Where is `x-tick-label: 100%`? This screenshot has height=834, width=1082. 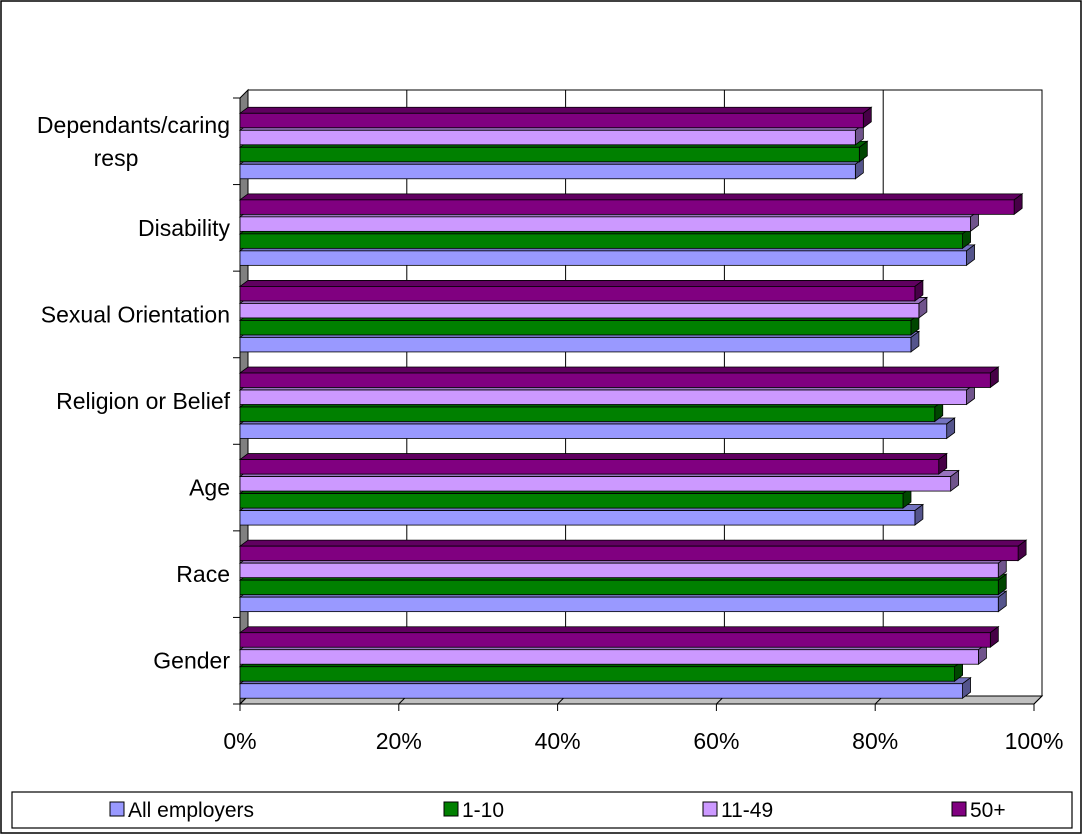 x-tick-label: 100% is located at coordinates (1034, 741).